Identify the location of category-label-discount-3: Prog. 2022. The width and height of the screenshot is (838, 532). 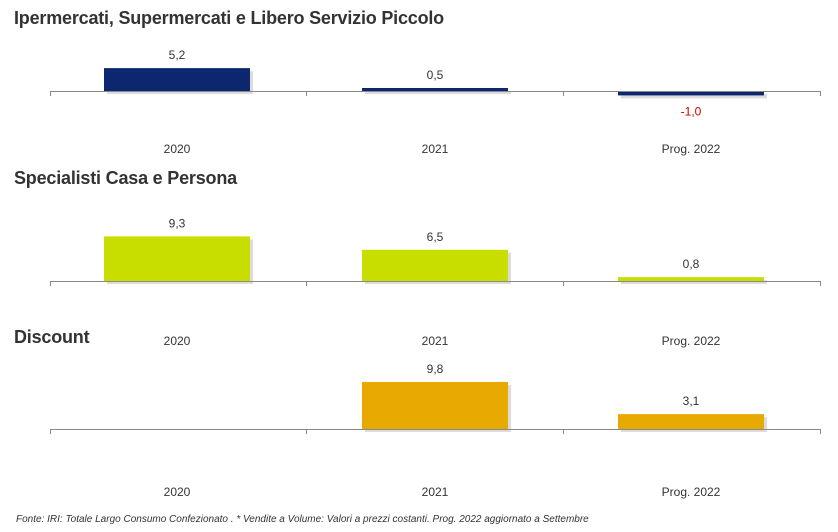
(691, 492).